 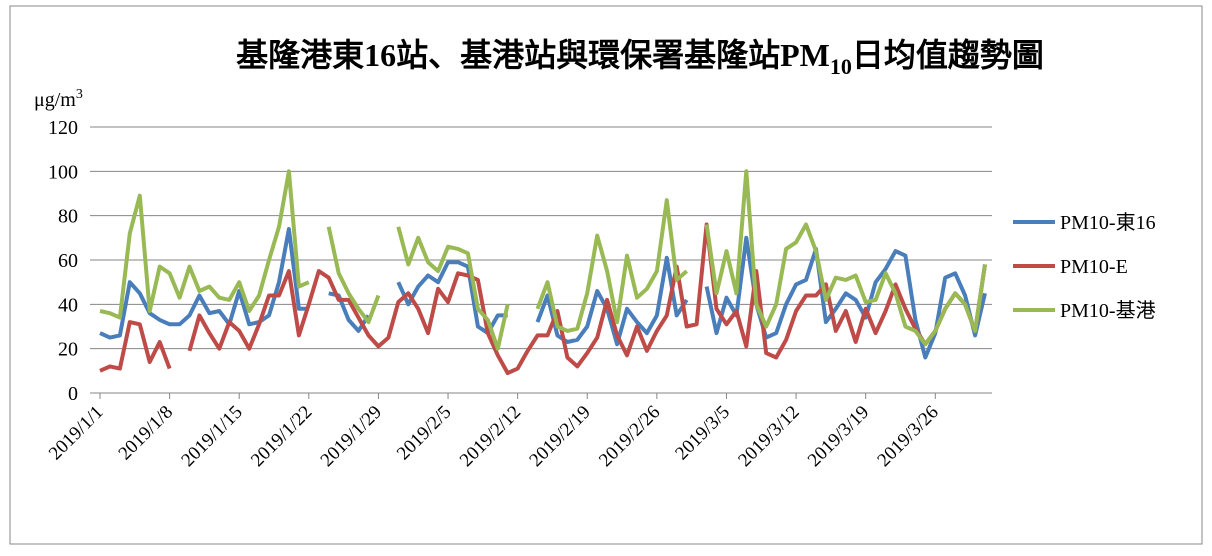 What do you see at coordinates (948, 55) in the screenshot?
I see `title-end: 日均值趨勢圖` at bounding box center [948, 55].